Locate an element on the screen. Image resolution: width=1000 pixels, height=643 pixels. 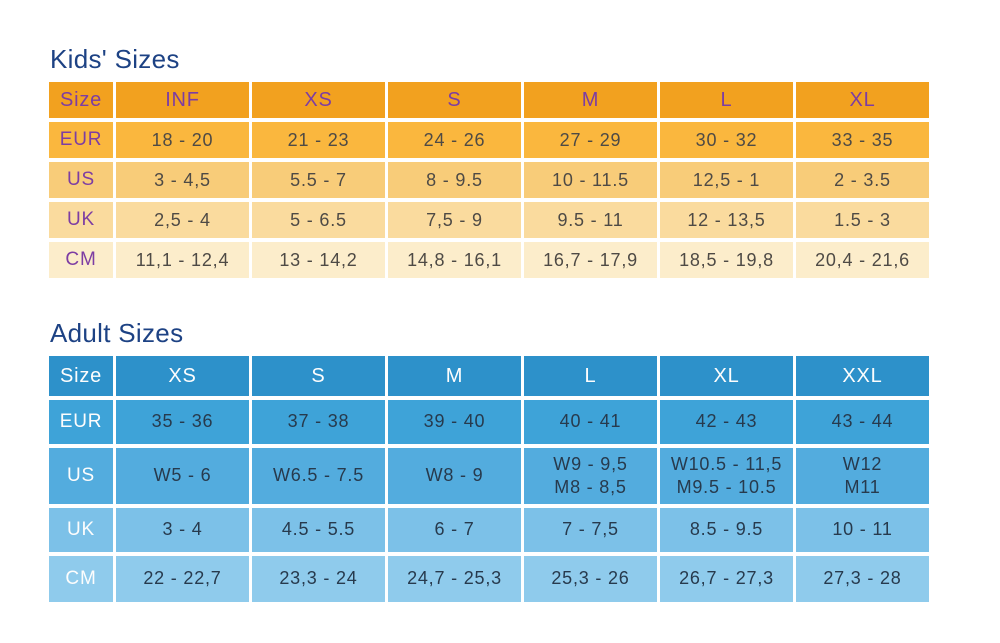
adult-sizes-title: Adult Sizes is located at coordinates (117, 333).